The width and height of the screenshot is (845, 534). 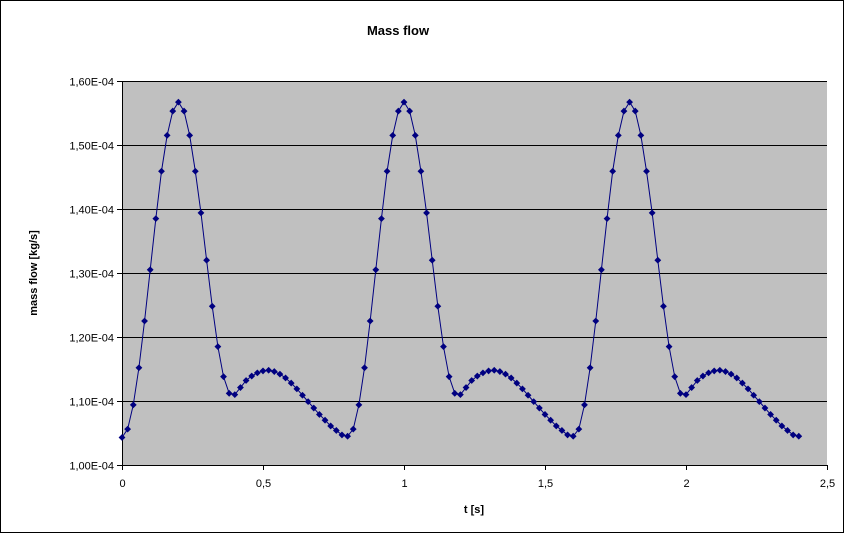 I want to click on y-tick-label: 1,60E-04, so click(x=91, y=83).